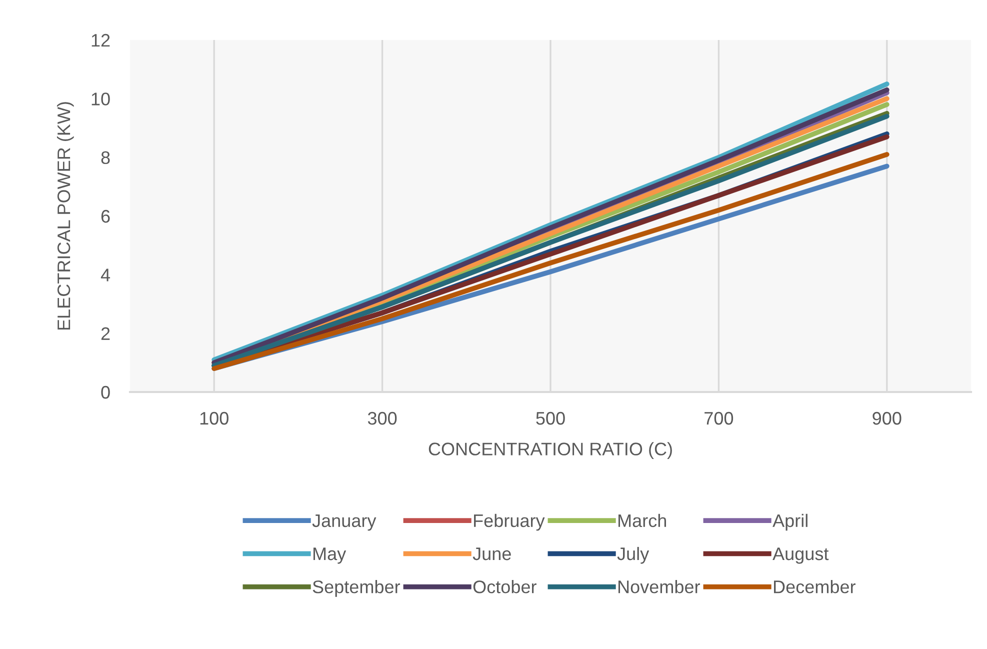 The image size is (987, 649). Describe the element at coordinates (550, 450) in the screenshot. I see `x-axis-title: CONCENTRATION RATIO (C)` at that location.